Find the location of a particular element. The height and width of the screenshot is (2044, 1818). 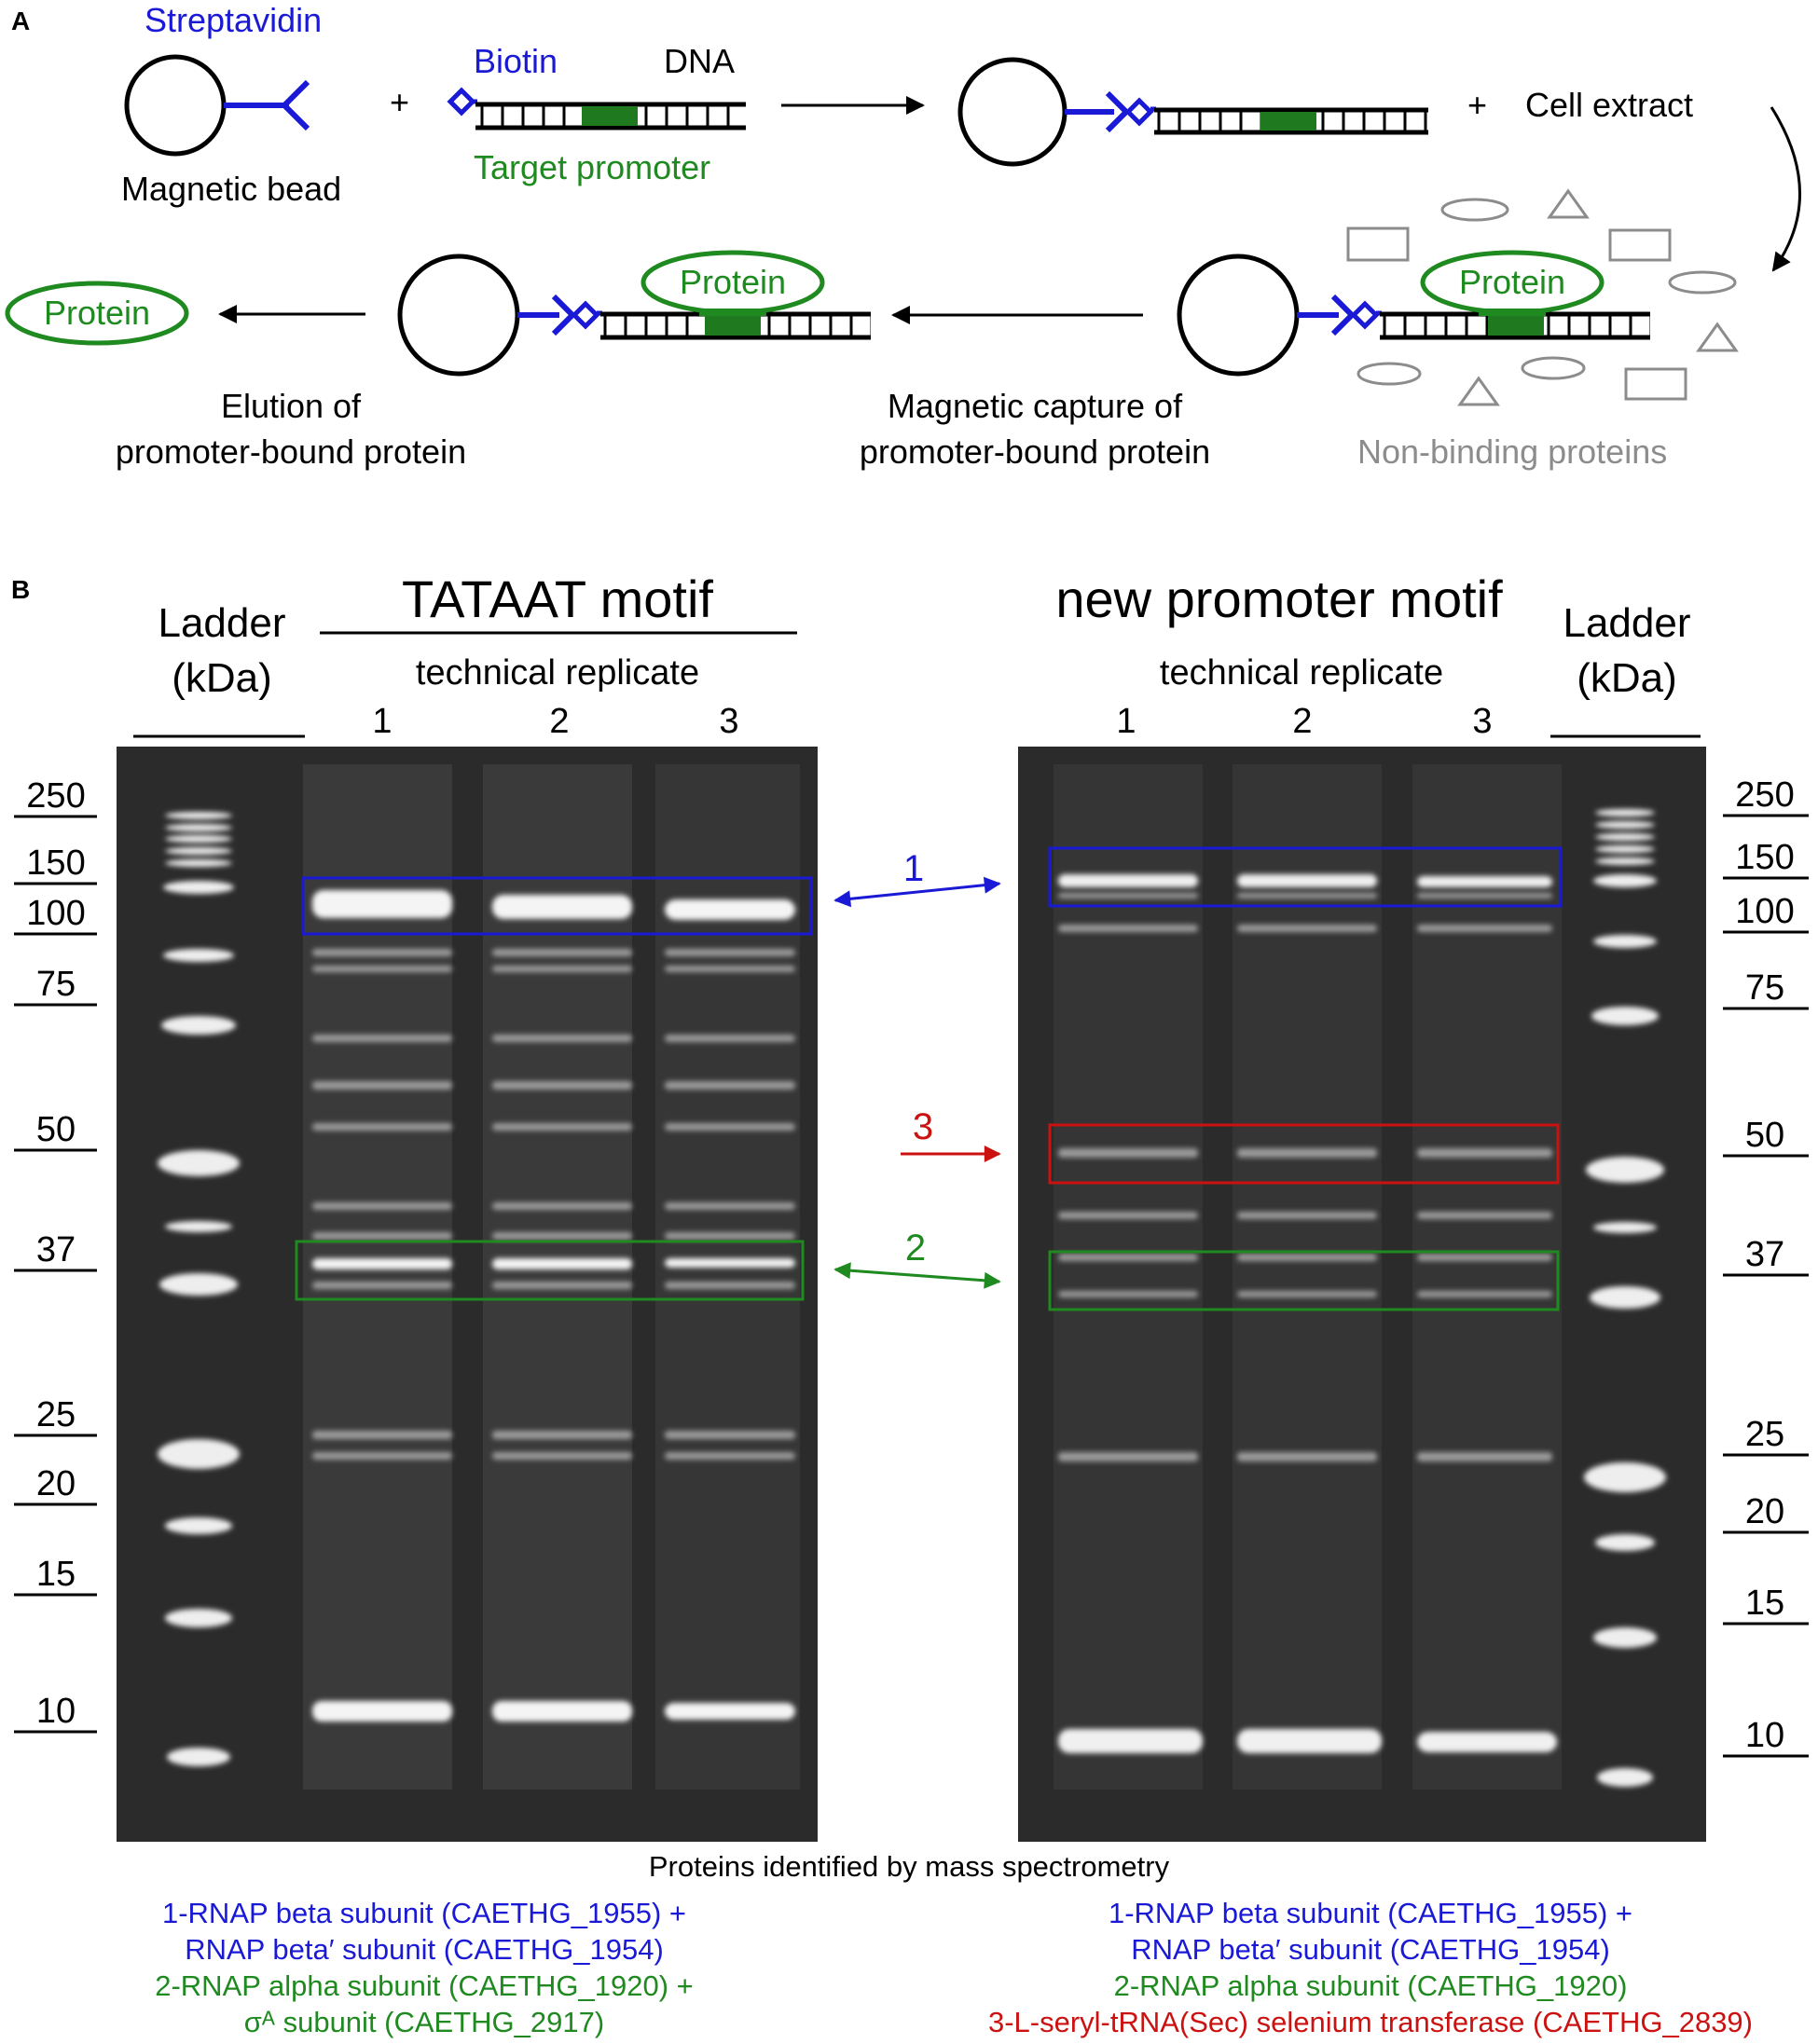

plus-sign-1: + is located at coordinates (399, 102).